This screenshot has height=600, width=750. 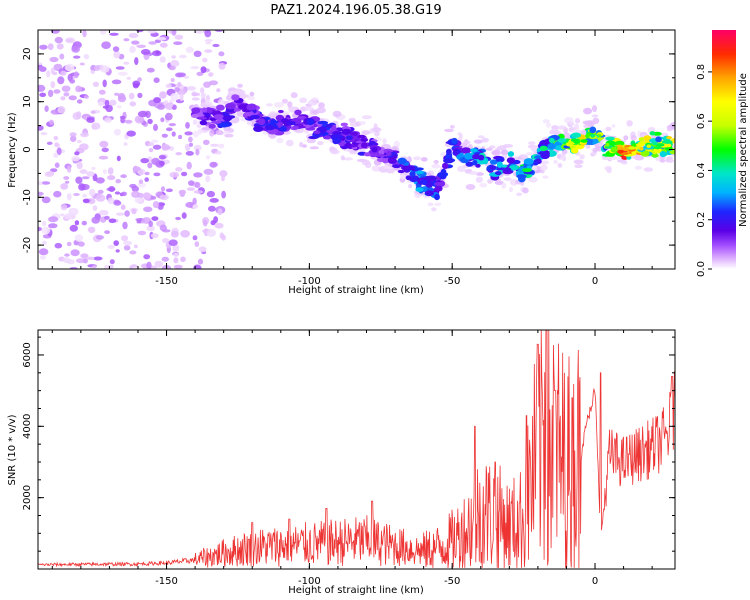 I want to click on colorbar-label: Normalized spectral amplitude, so click(x=743, y=150).